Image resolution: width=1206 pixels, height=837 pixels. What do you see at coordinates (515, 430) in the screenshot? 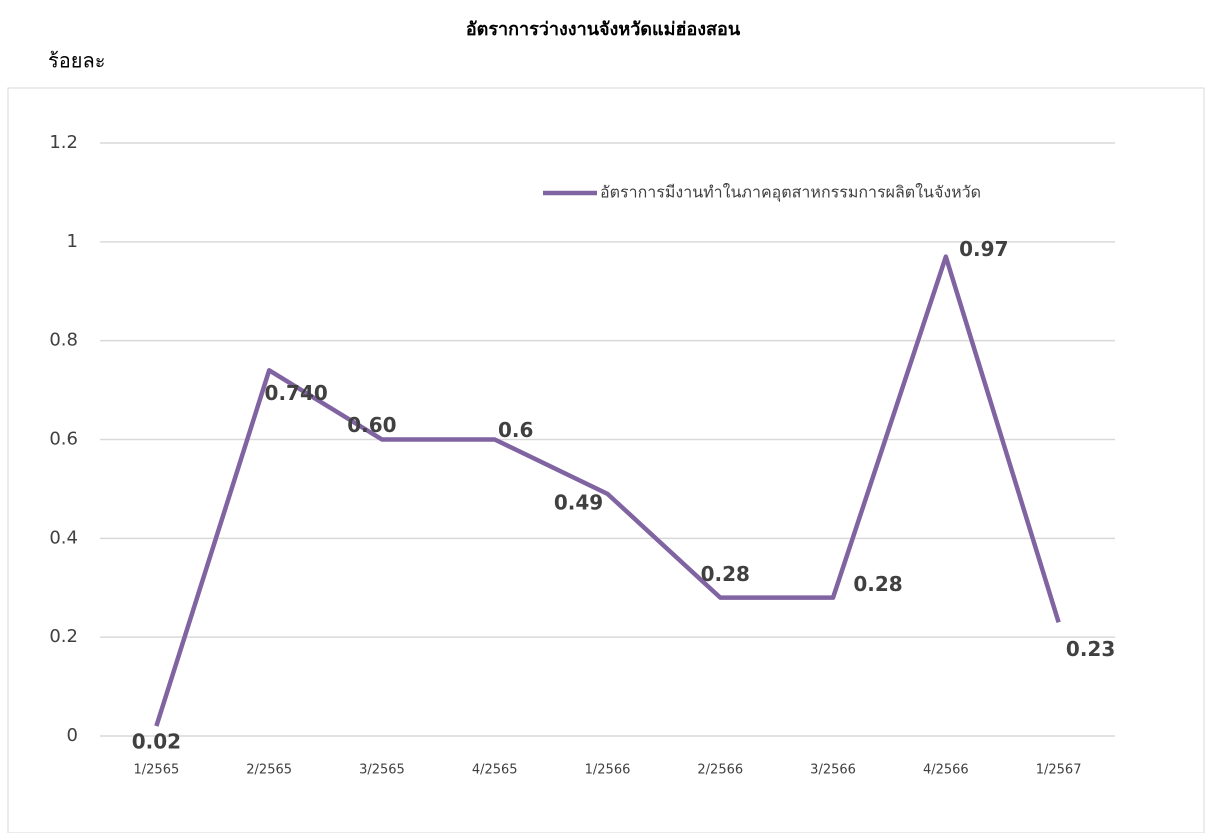
I see `data-label: 0.6` at bounding box center [515, 430].